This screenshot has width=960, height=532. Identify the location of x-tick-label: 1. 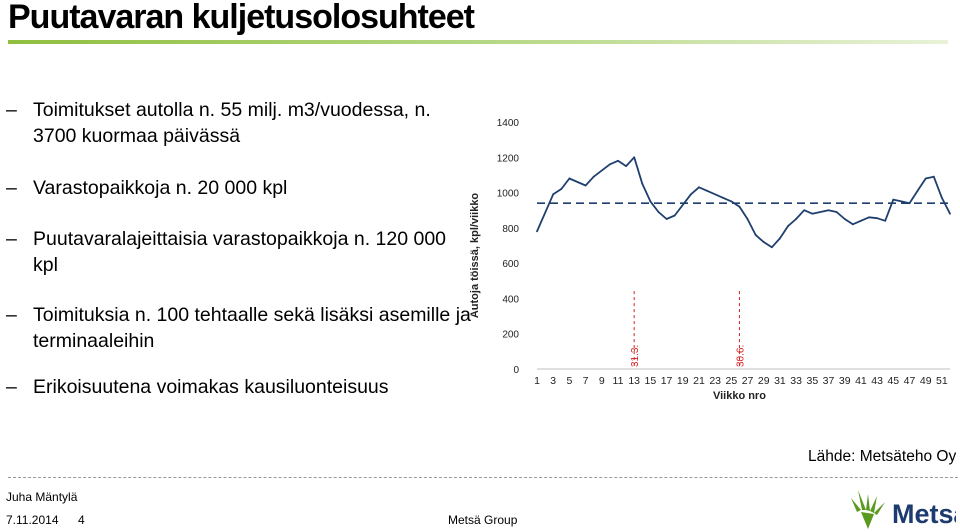
(537, 381).